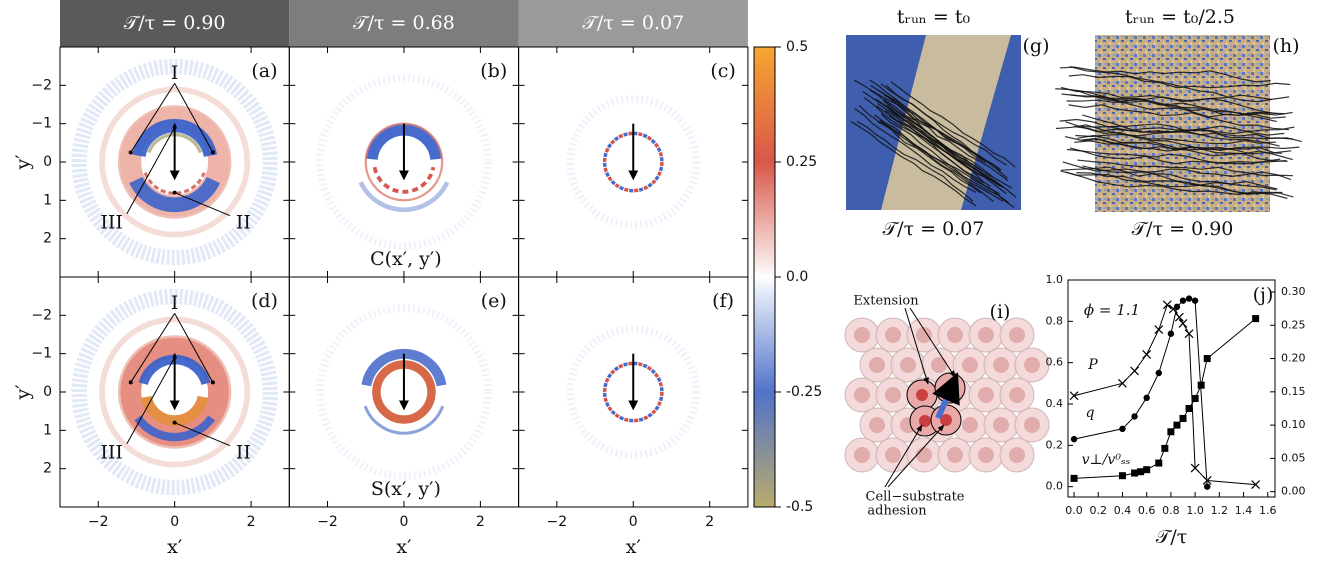 The height and width of the screenshot is (563, 1322). Describe the element at coordinates (1074, 510) in the screenshot. I see `x-tick-label: 0.0` at that location.